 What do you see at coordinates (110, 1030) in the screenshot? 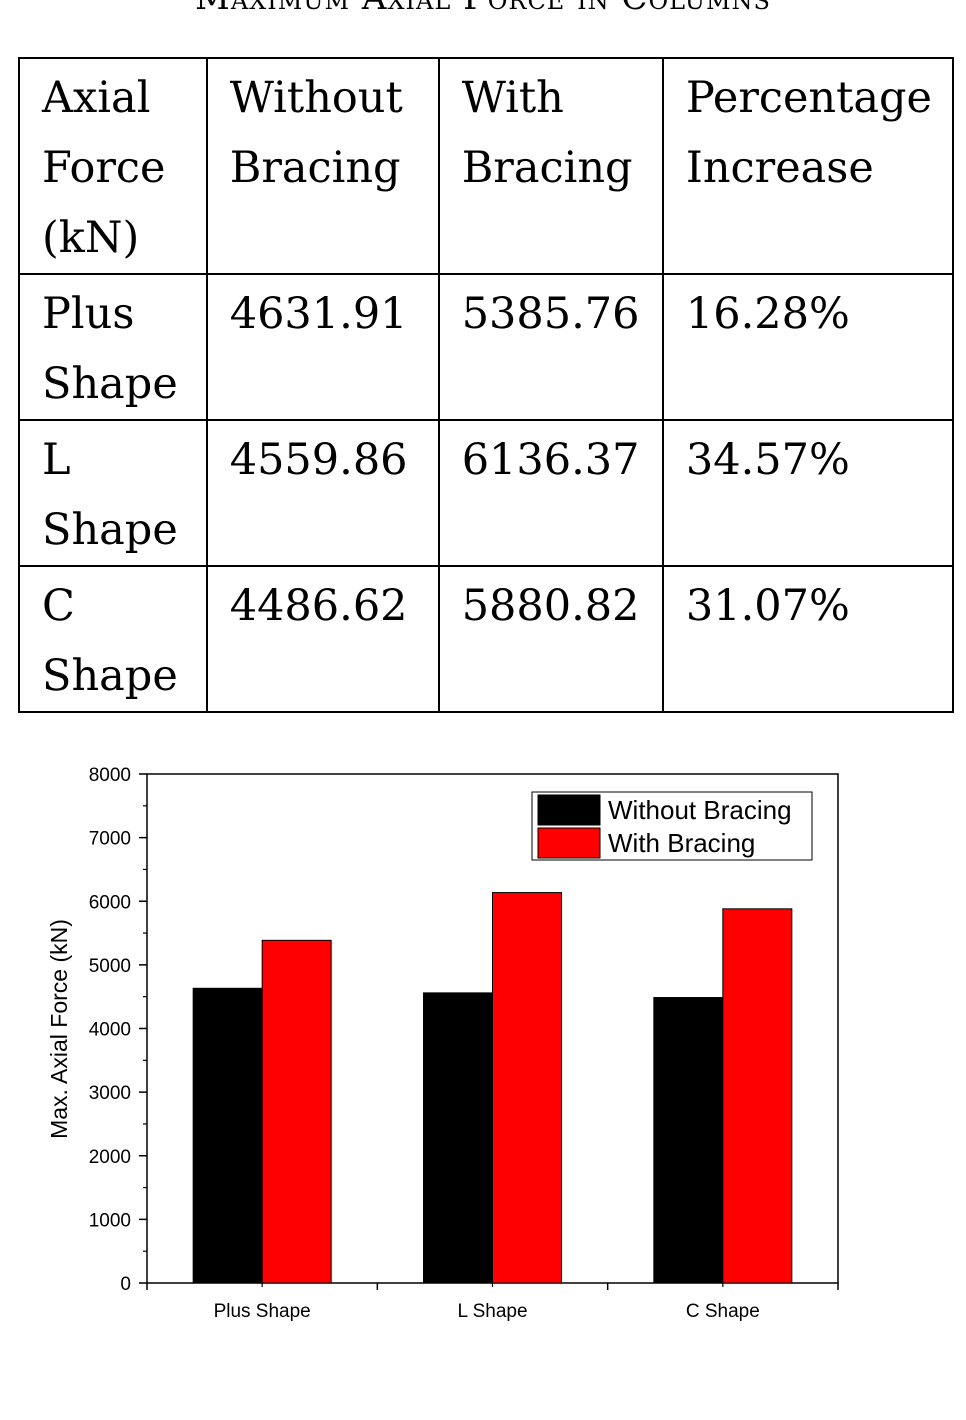
I see `y-tick-label: 4000` at bounding box center [110, 1030].